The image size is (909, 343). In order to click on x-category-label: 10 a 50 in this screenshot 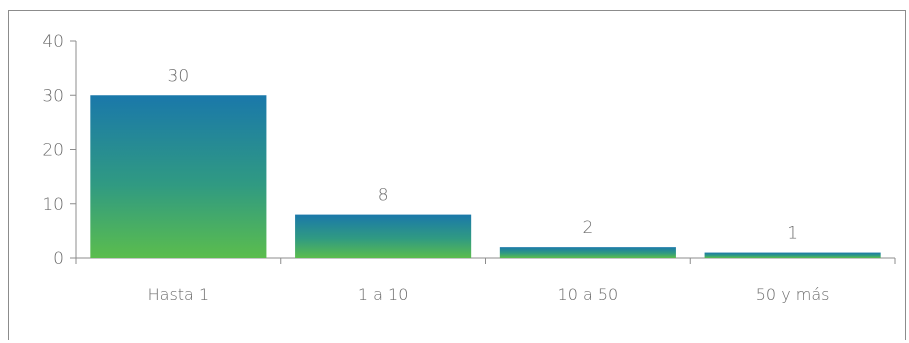, I will do `click(588, 294)`.